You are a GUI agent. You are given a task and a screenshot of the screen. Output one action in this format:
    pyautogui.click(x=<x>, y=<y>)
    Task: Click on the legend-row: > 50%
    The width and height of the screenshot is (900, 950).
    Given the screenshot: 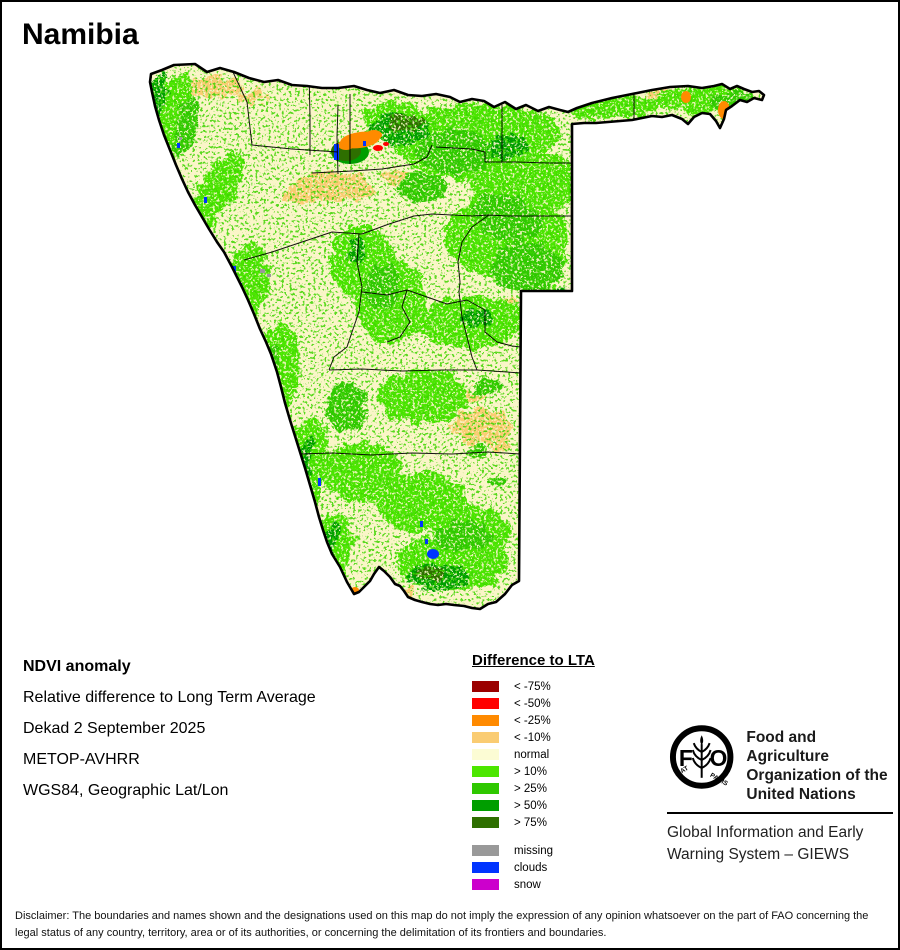 What is the action you would take?
    pyautogui.click(x=533, y=805)
    